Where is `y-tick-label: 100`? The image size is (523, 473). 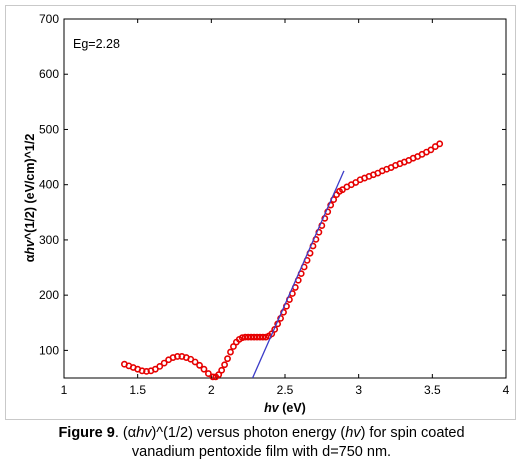 y-tick-label: 100 is located at coordinates (49, 350).